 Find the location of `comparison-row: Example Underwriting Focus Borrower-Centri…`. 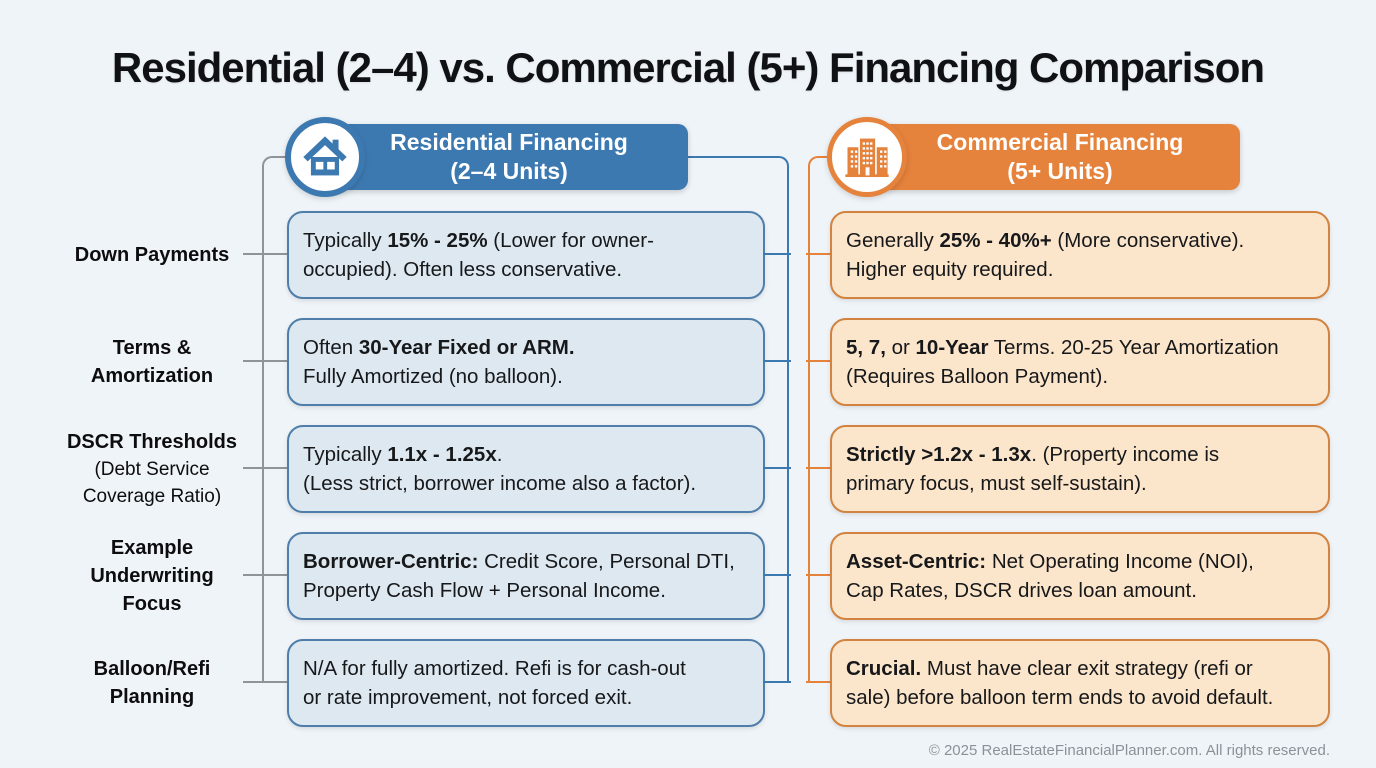

comparison-row: Example Underwriting Focus Borrower-Centri… is located at coordinates (688, 576).